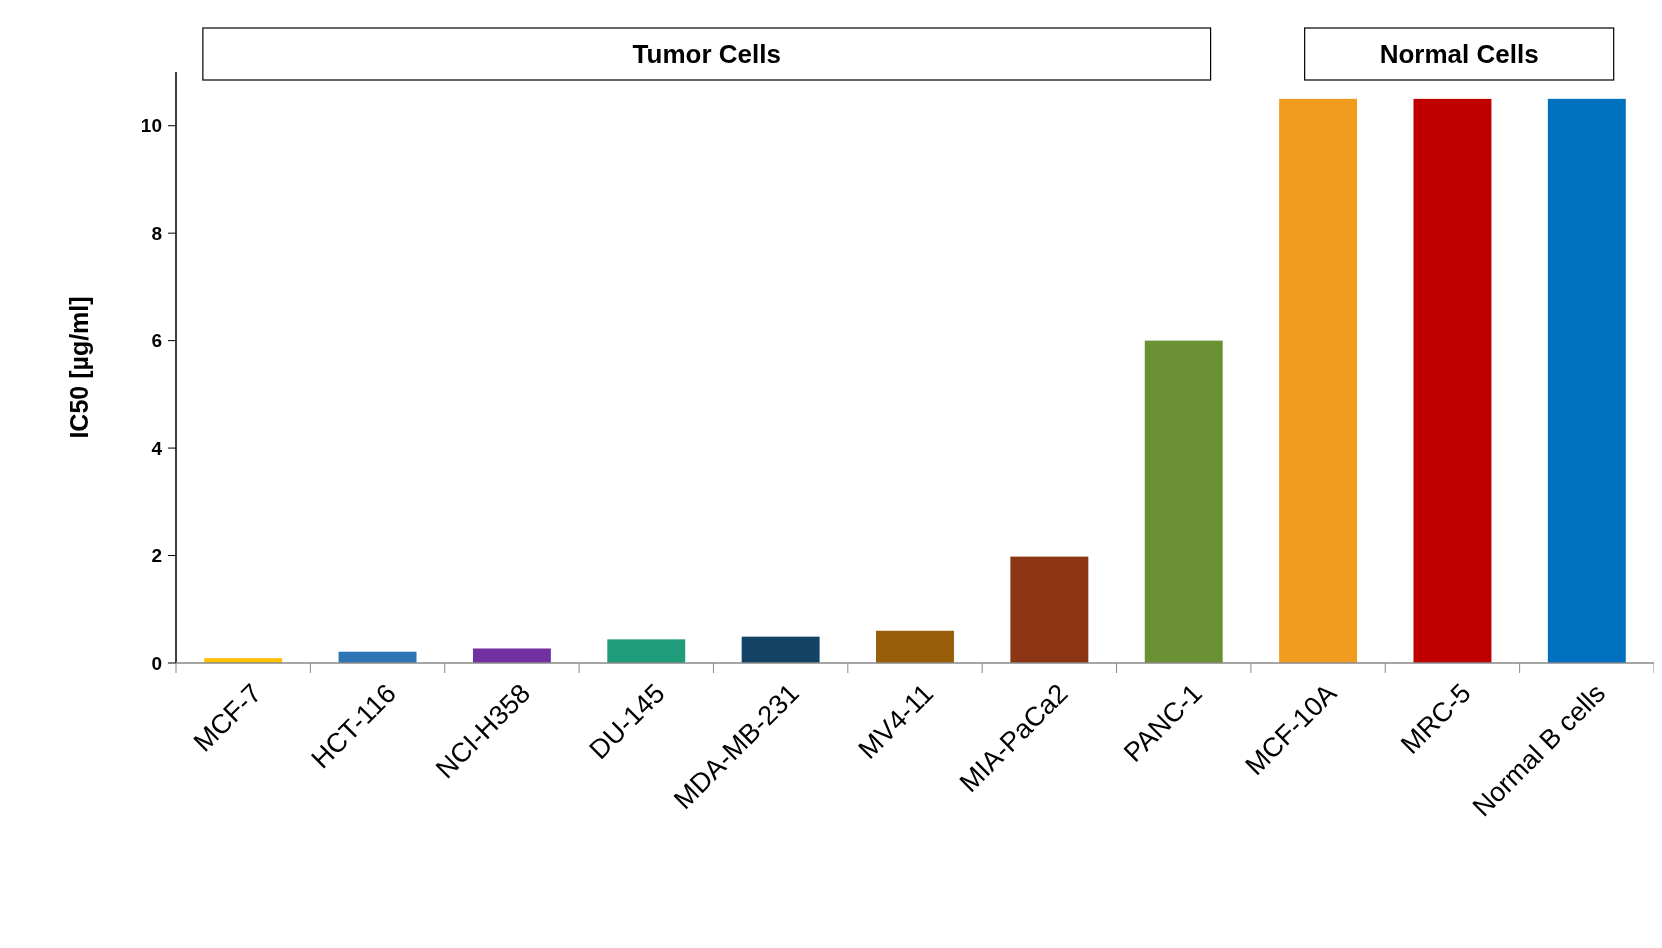  Describe the element at coordinates (156, 233) in the screenshot. I see `y-tick-label: 8` at that location.